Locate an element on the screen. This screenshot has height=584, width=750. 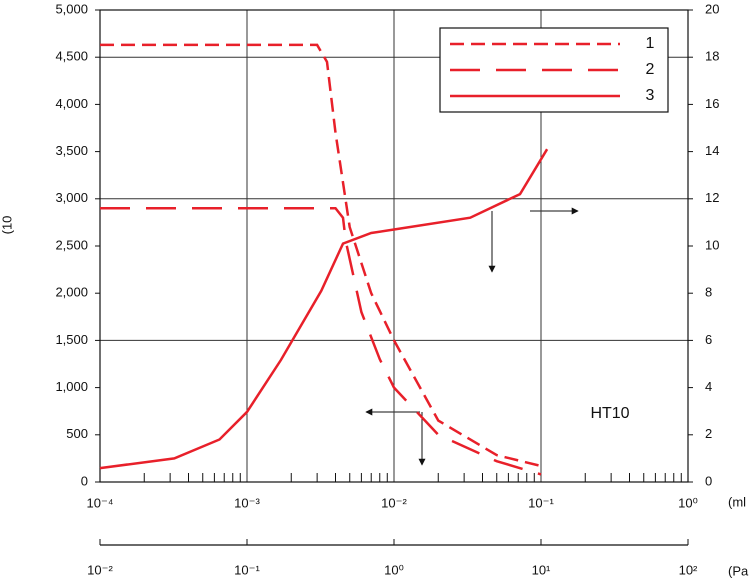
legend-label: 3 is located at coordinates (650, 95).